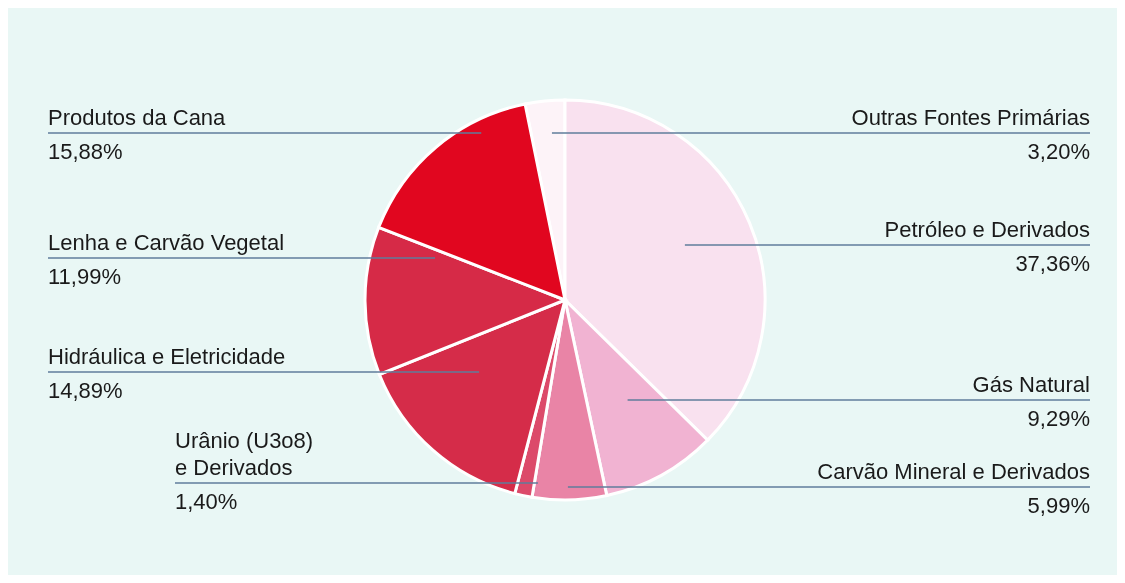  What do you see at coordinates (137, 117) in the screenshot?
I see `slice-label: Produtos da Cana` at bounding box center [137, 117].